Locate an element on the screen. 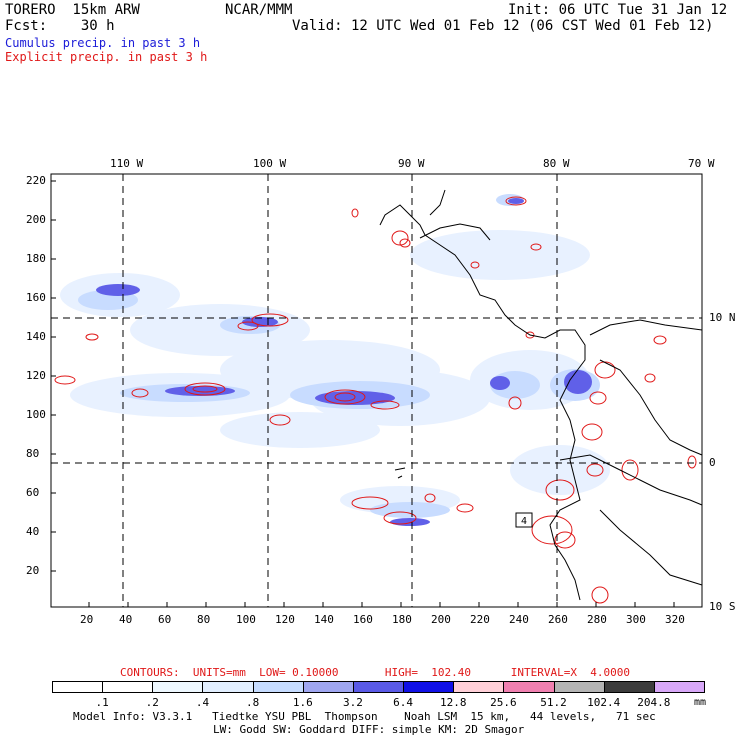 The image size is (740, 740). x-tick-label: 300 is located at coordinates (636, 619).